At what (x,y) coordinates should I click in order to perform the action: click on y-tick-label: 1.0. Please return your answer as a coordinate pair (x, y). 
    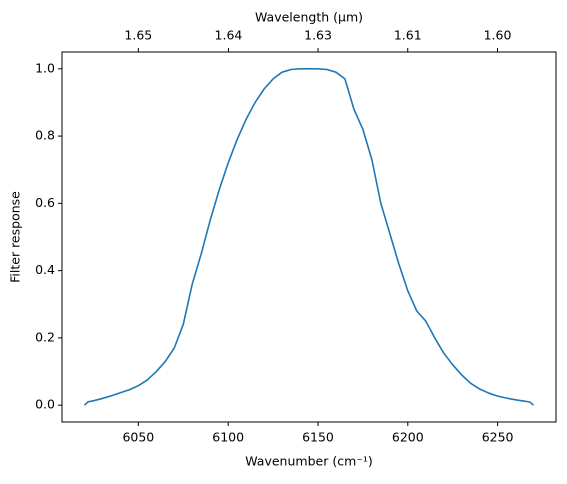
    Looking at the image, I should click on (45, 67).